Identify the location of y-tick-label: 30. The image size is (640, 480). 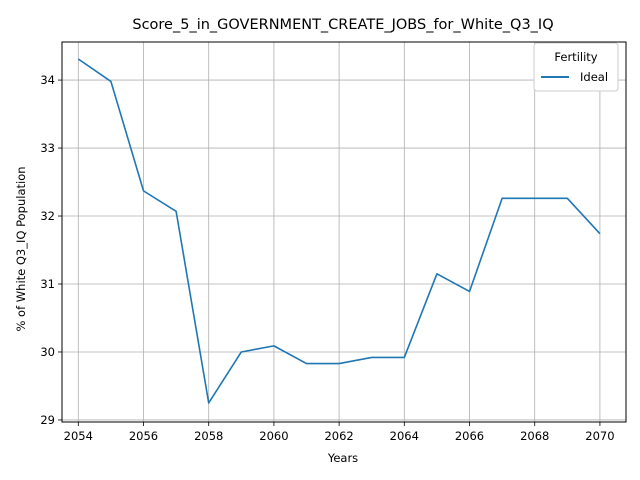
(47, 352).